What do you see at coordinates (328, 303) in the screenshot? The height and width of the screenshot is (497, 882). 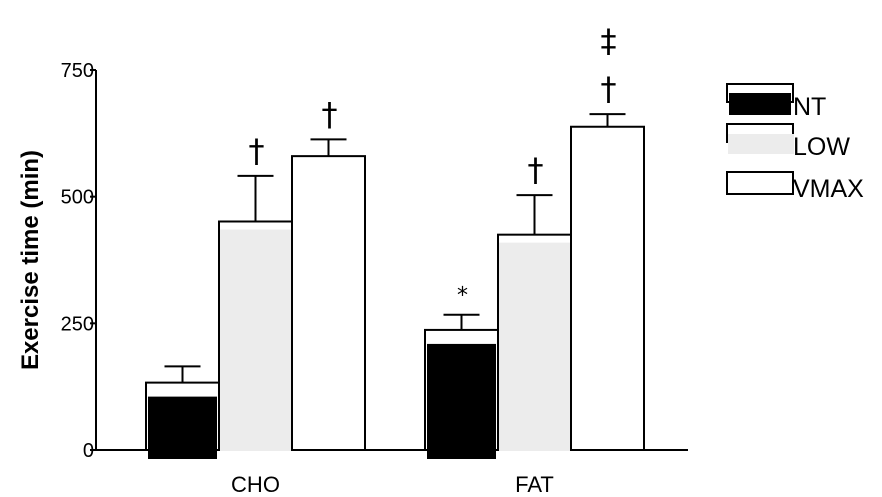 I see `bar-vmax-cho` at bounding box center [328, 303].